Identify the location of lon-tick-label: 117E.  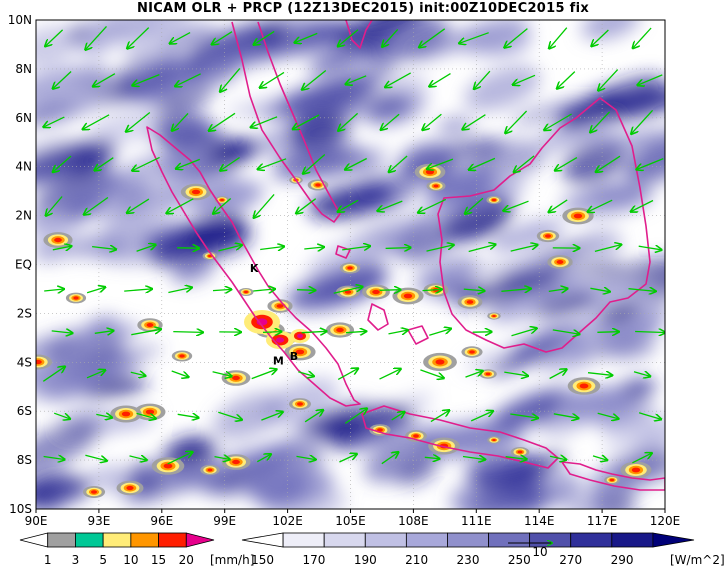
(602, 521).